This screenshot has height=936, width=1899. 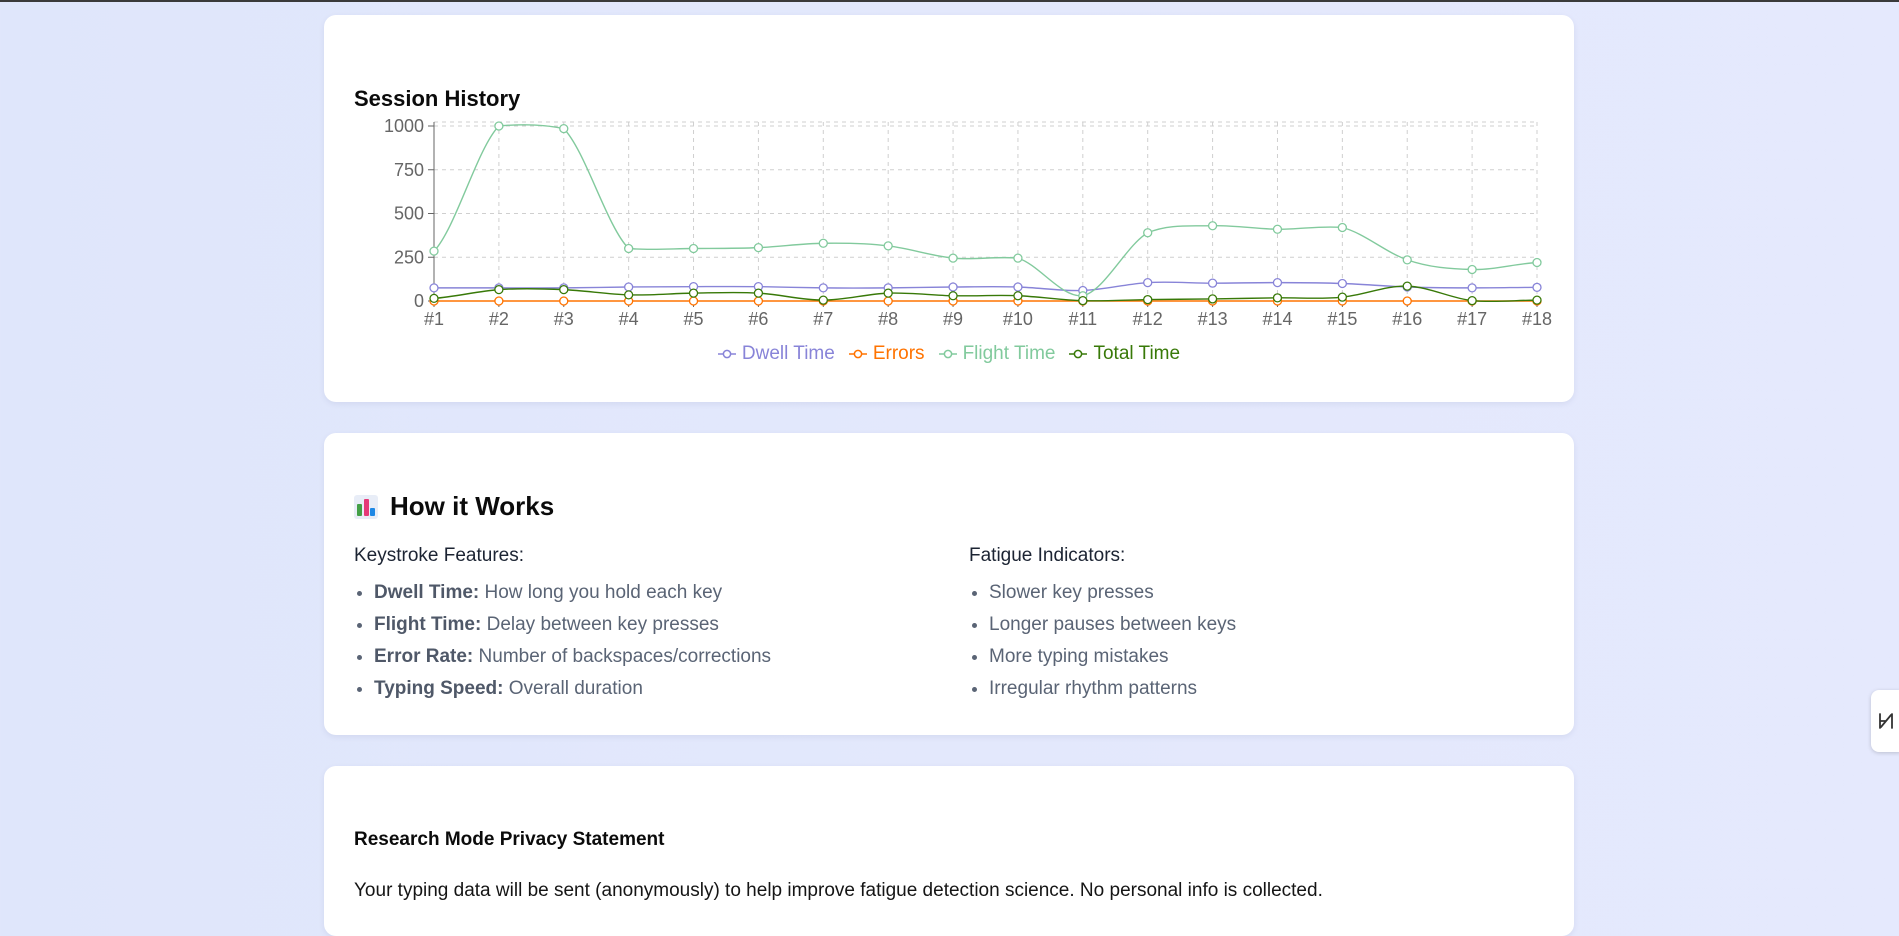 I want to click on legend-item: Errors, so click(x=886, y=354).